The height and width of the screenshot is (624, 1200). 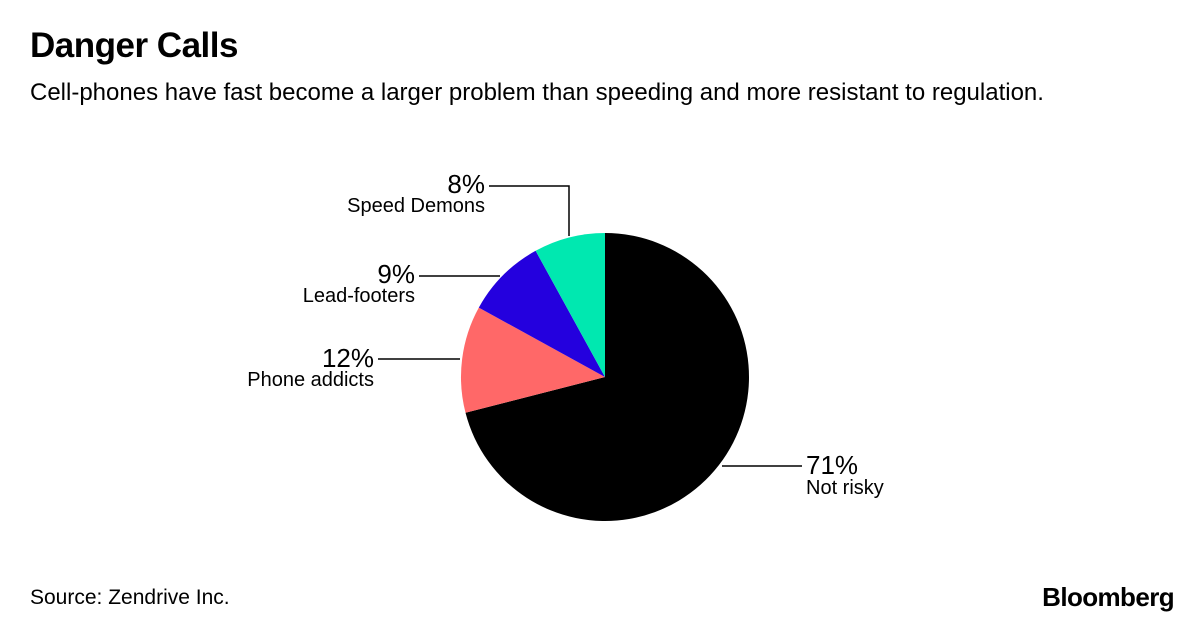 I want to click on pie-slices, so click(x=604, y=377).